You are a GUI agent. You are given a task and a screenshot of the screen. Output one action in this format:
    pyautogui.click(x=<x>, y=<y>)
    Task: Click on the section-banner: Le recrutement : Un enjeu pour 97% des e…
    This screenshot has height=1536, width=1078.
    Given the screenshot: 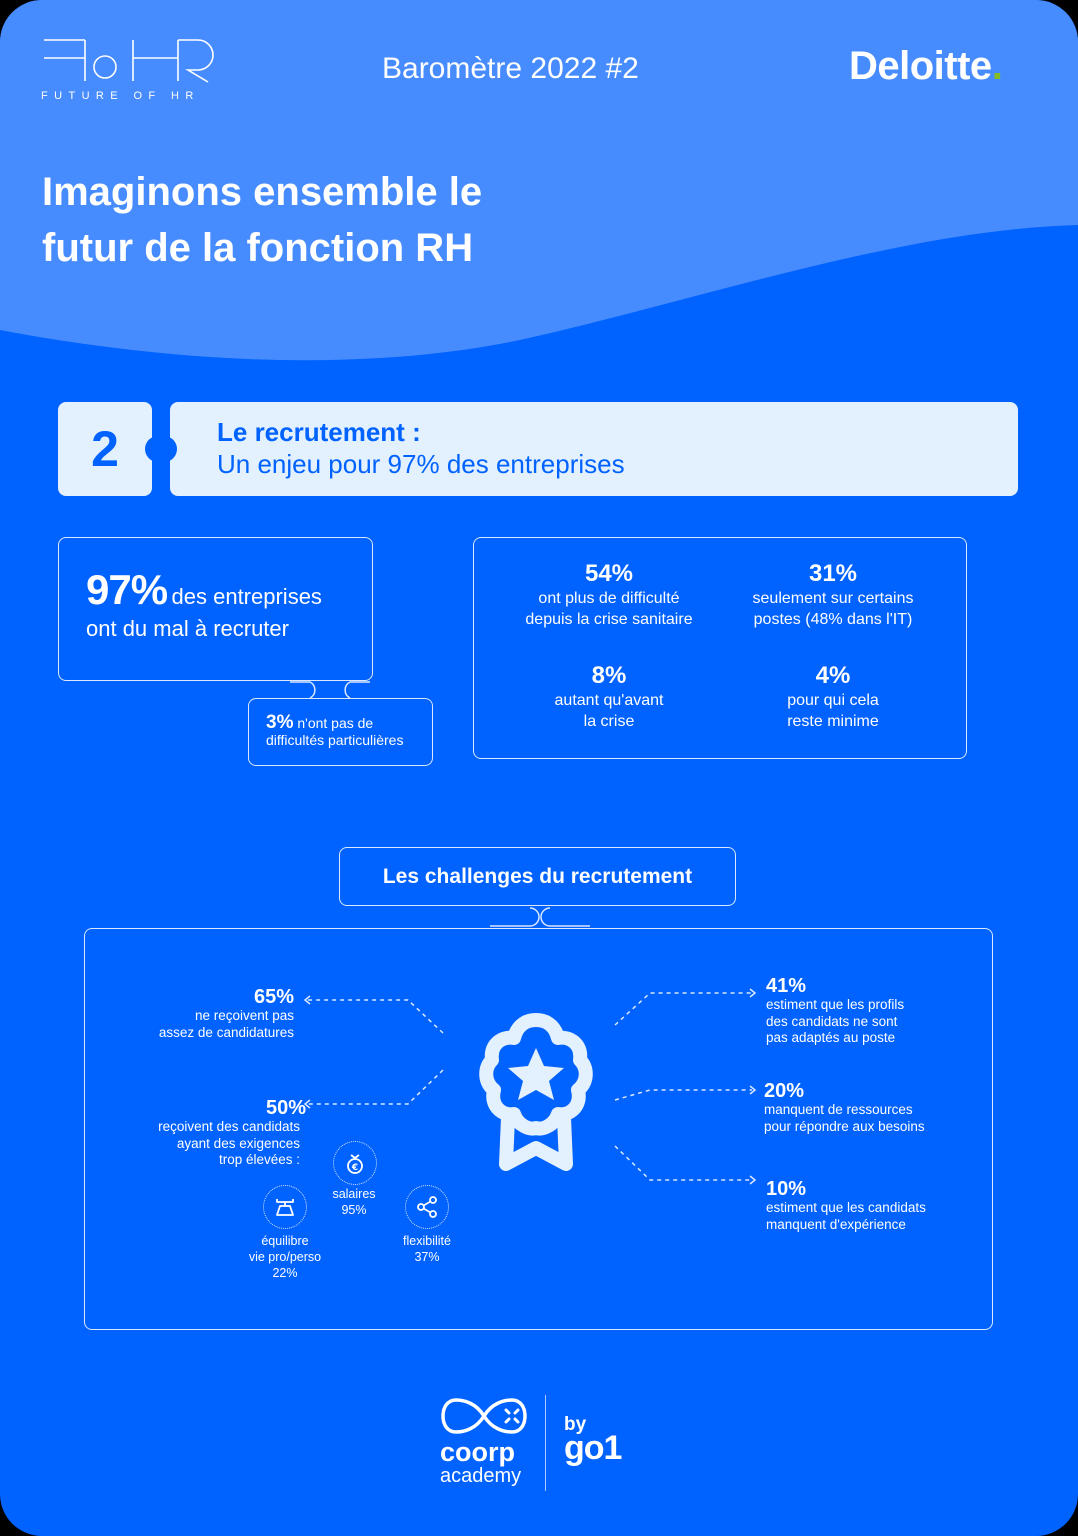 What is the action you would take?
    pyautogui.click(x=594, y=449)
    